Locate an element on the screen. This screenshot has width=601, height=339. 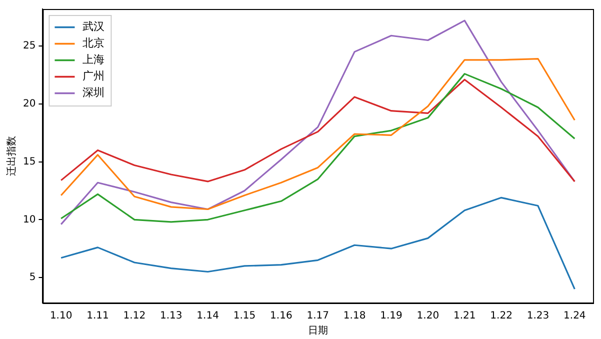
y-axis-title: 迁出指数 is located at coordinates (12, 156).